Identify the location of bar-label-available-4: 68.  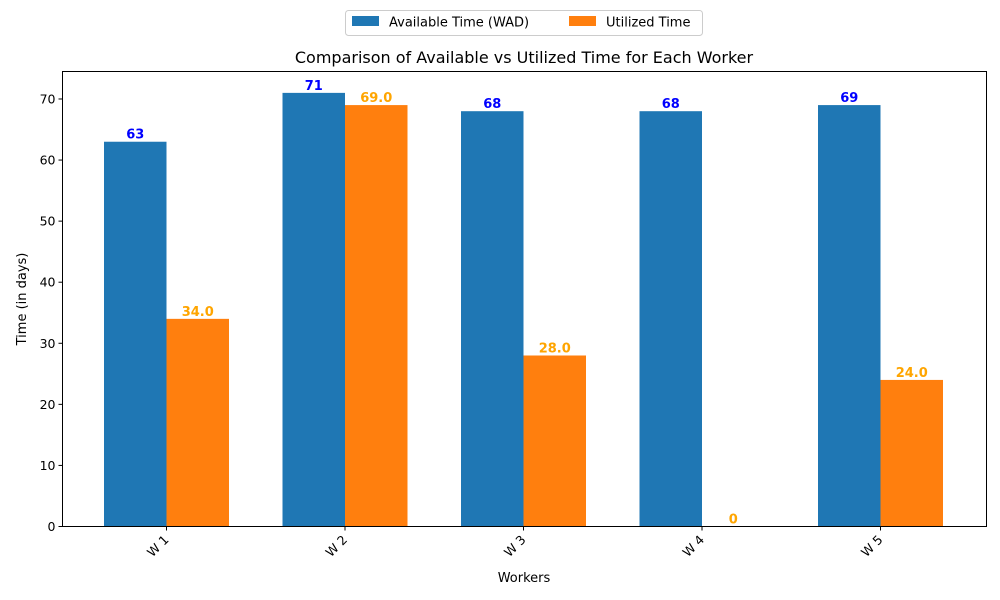
(671, 104).